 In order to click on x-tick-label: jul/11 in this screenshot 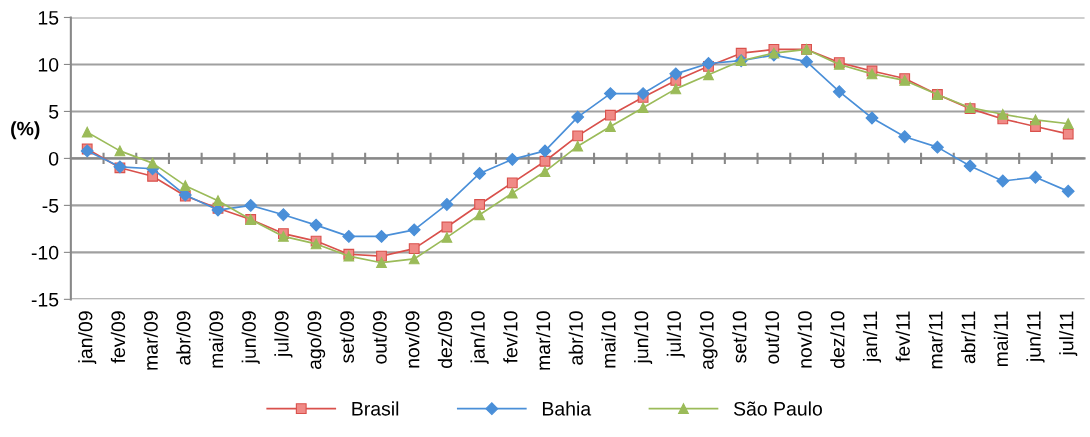, I will do `click(1068, 333)`.